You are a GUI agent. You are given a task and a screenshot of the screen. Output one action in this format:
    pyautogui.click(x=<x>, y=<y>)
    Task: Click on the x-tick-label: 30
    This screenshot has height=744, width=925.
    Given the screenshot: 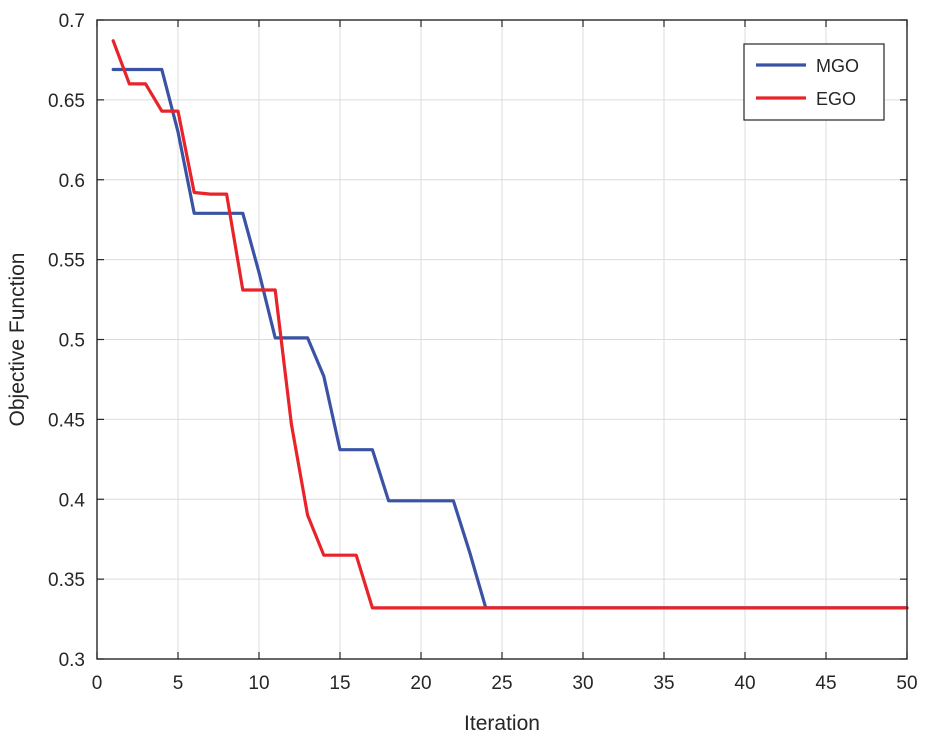 What is the action you would take?
    pyautogui.click(x=582, y=683)
    